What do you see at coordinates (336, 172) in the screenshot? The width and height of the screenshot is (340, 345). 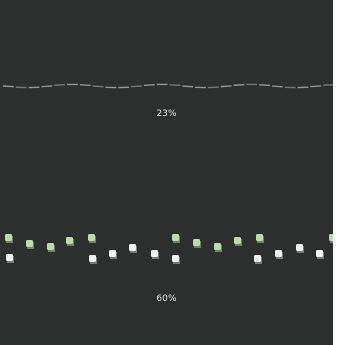 I see `window-edge` at bounding box center [336, 172].